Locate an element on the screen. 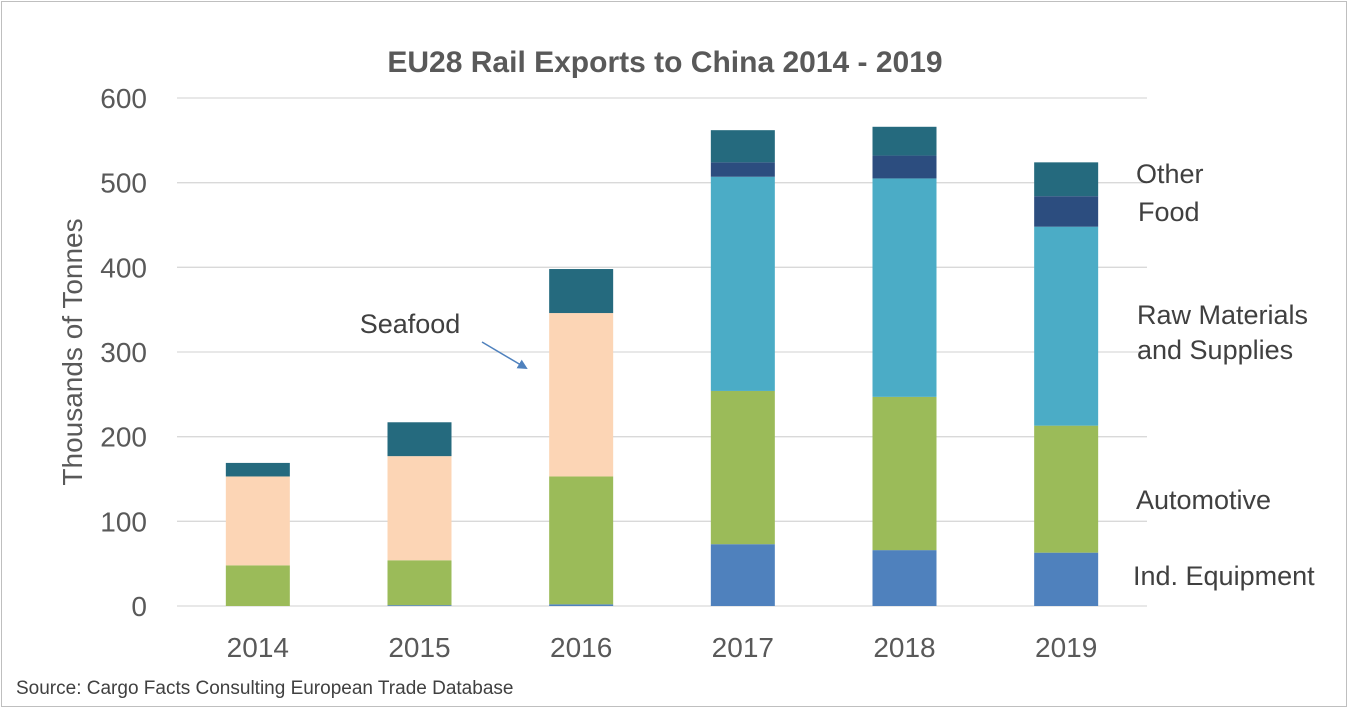  bar-2019-other is located at coordinates (1066, 179).